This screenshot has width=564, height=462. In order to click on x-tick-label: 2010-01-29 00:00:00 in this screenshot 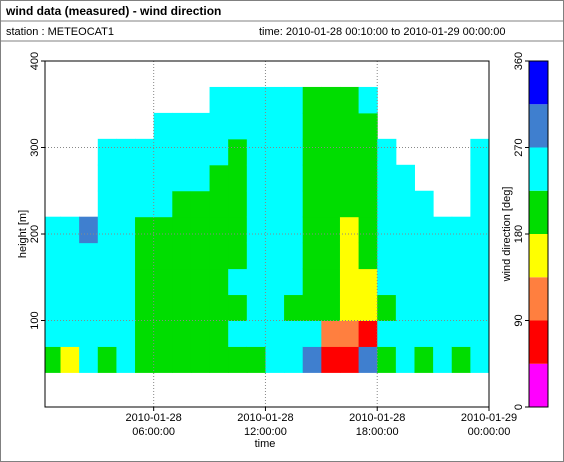, I will do `click(489, 425)`.